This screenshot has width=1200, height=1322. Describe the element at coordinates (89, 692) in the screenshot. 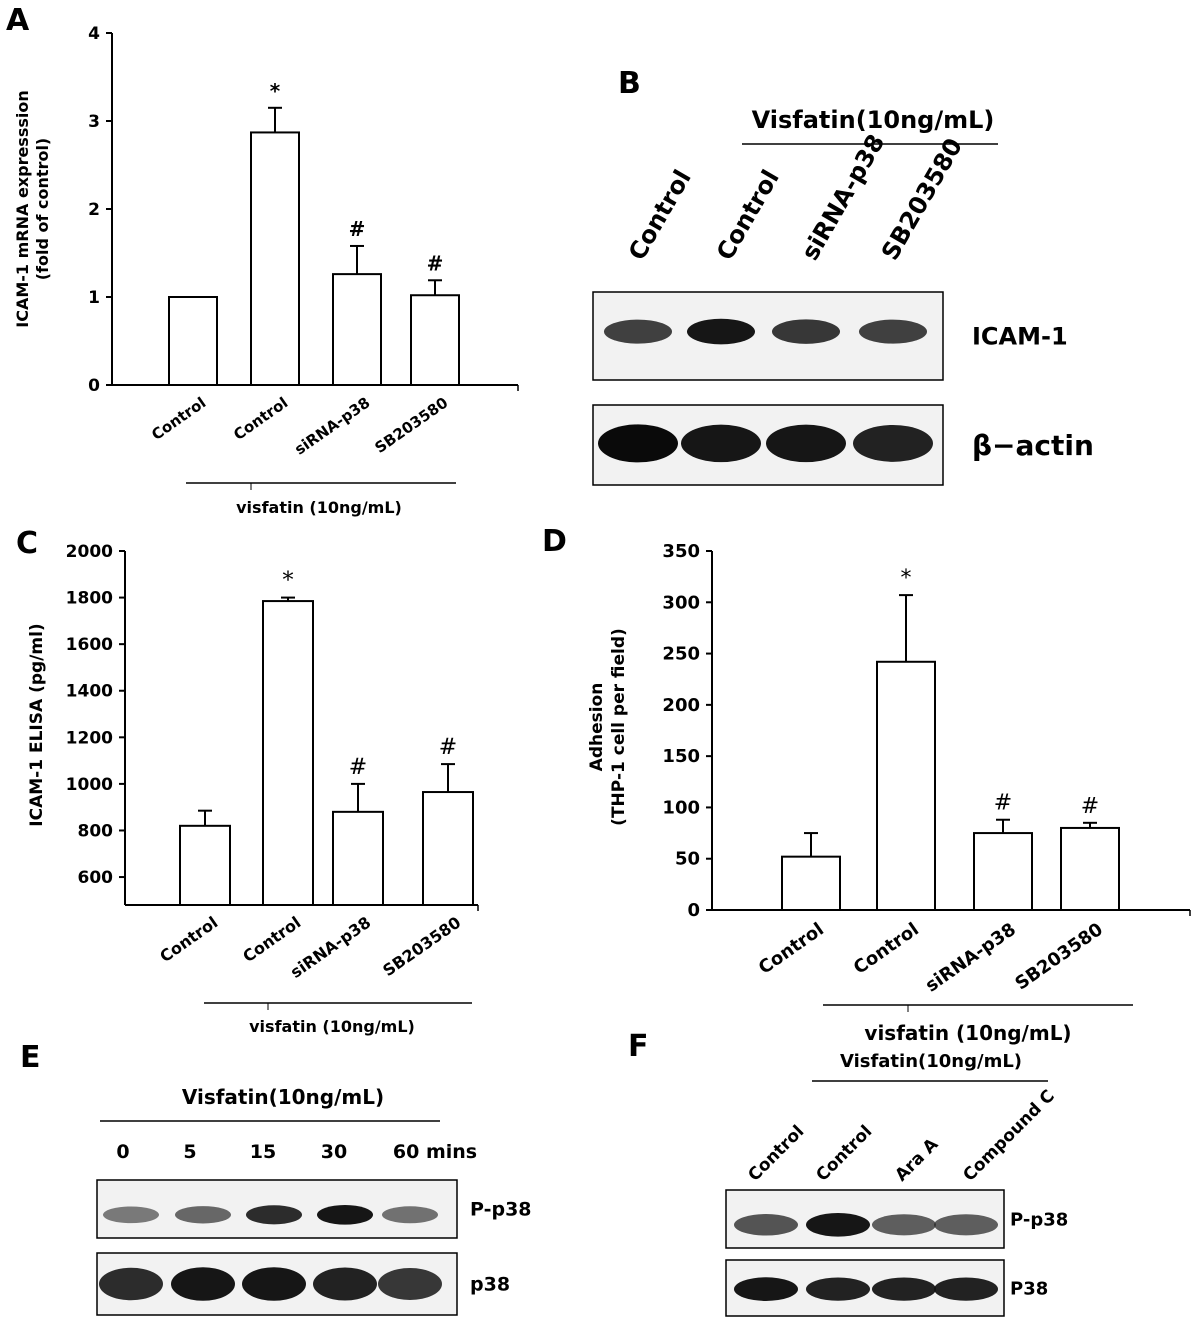

I see `y-tick-label: 1400` at that location.